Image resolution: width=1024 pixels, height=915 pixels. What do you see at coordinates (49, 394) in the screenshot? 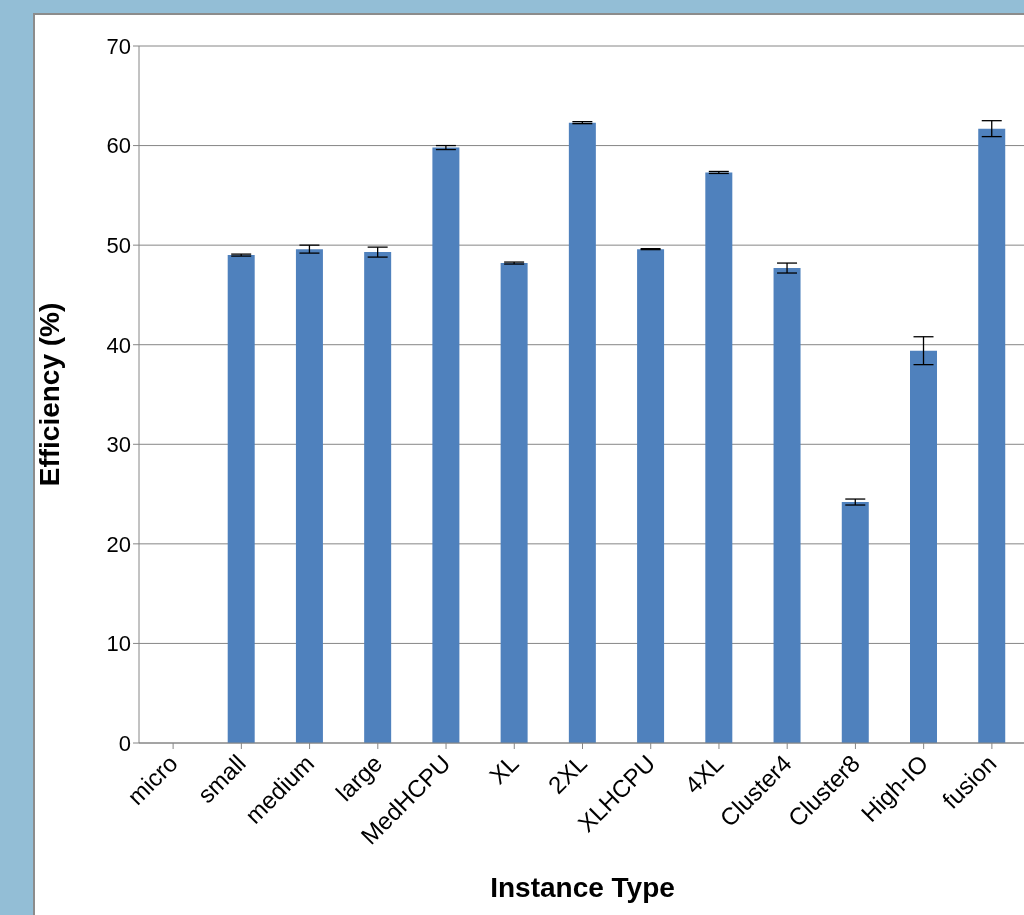
I see `y-axis-title: Efficiency (%)` at bounding box center [49, 394].